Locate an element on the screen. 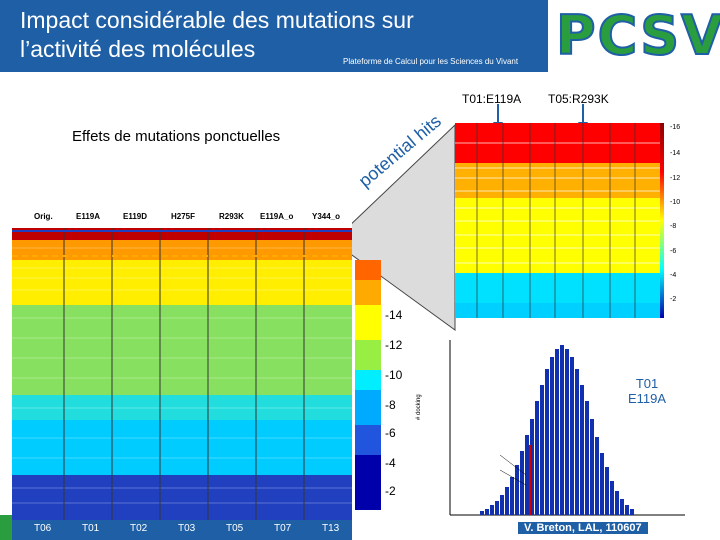 The image size is (720, 540). colorbar-tick: -10 is located at coordinates (394, 375).